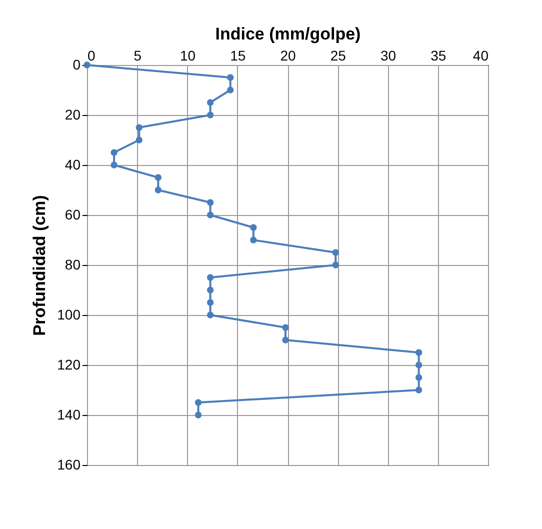 This screenshot has width=542, height=529. I want to click on y-tick-label: 40, so click(72, 164).